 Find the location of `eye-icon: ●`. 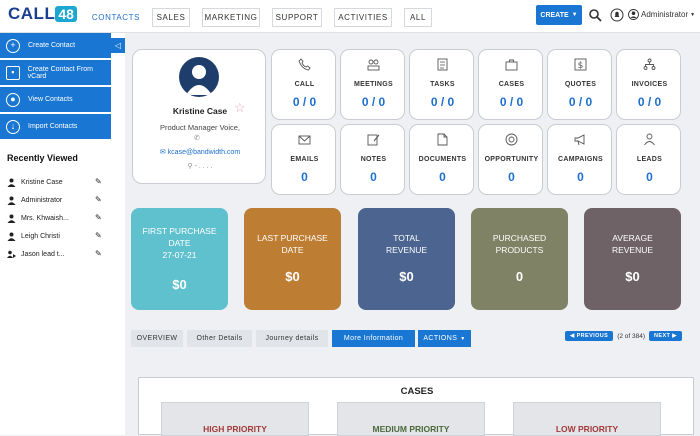

eye-icon: ● is located at coordinates (13, 99).